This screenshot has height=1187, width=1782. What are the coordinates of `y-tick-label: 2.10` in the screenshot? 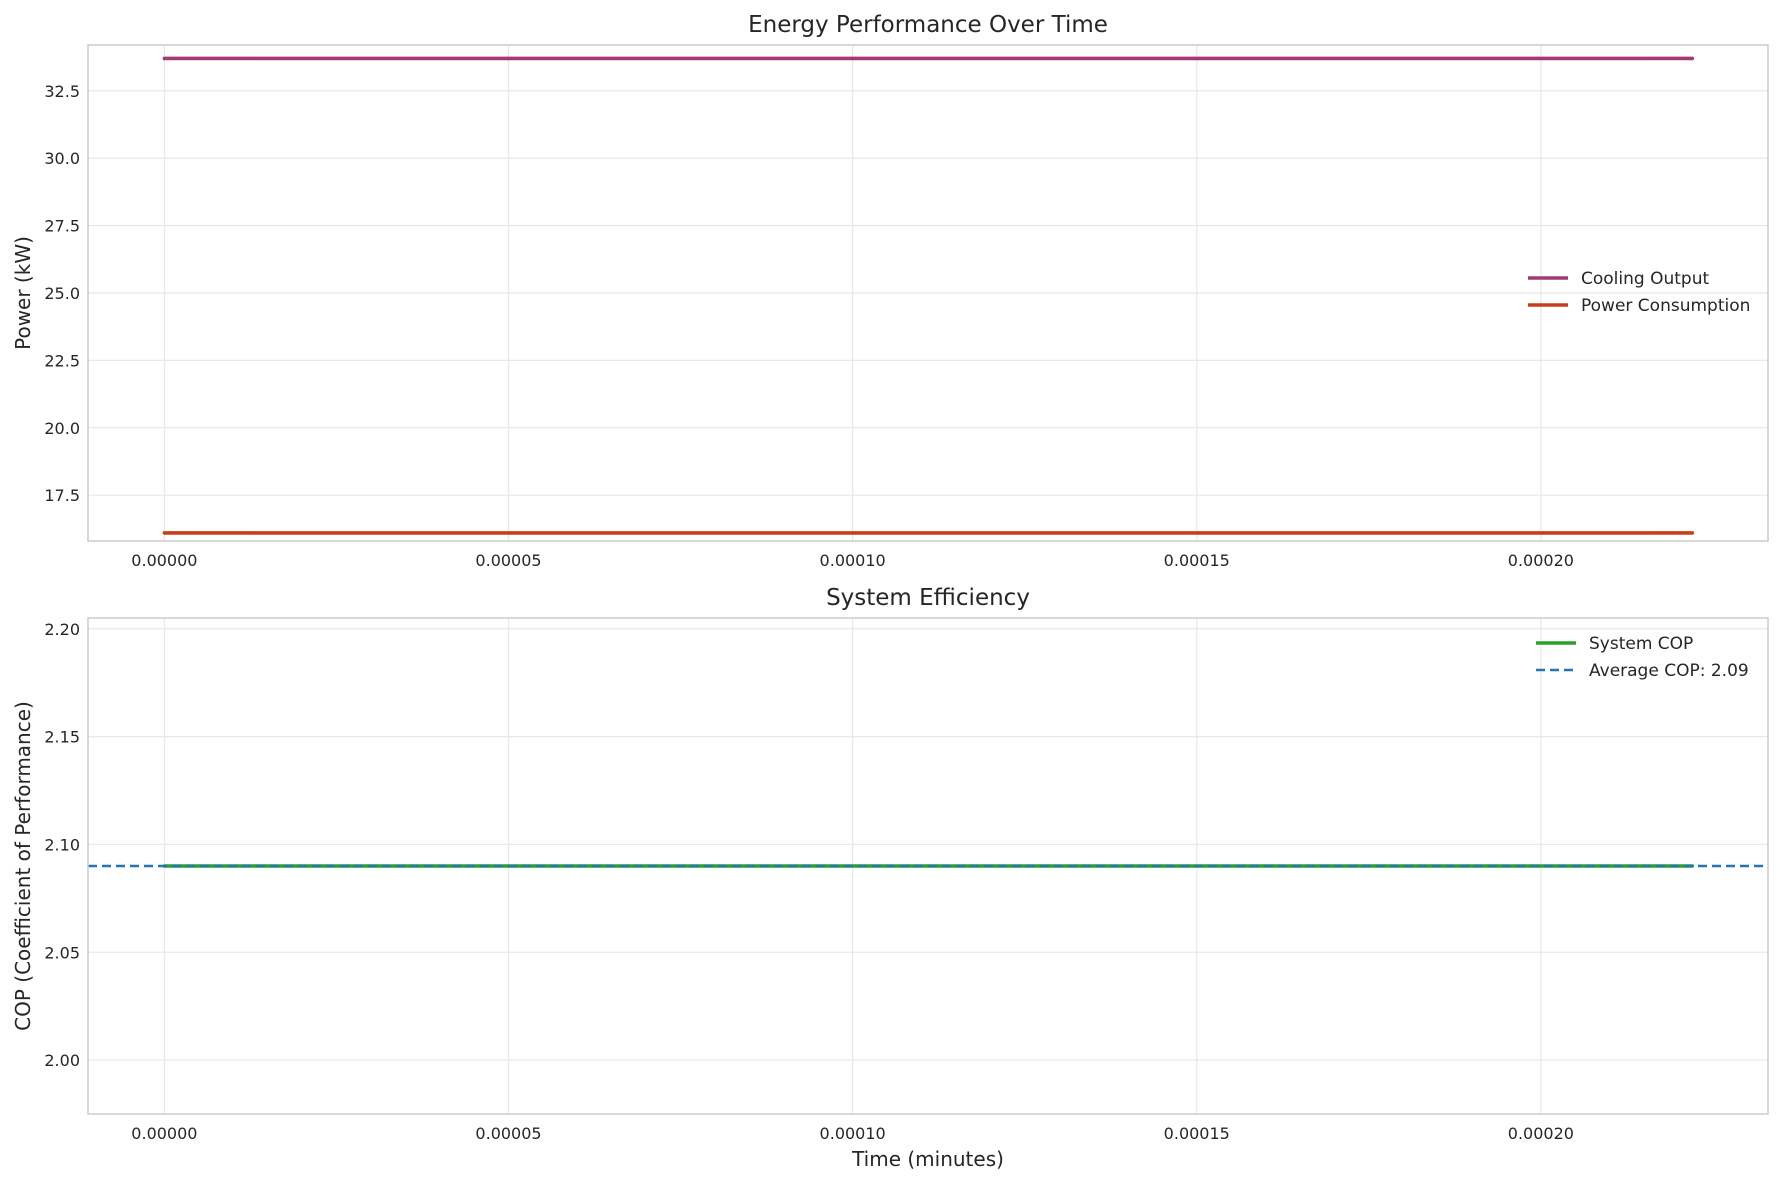 It's located at (62, 844).